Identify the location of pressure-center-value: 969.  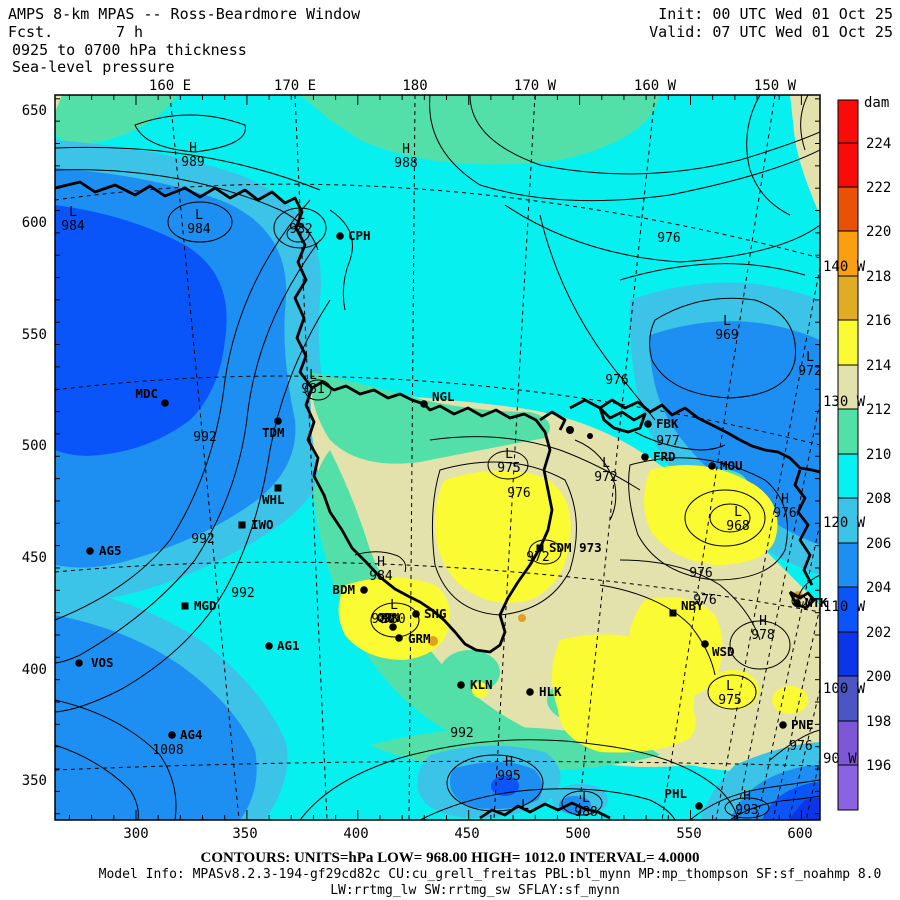
(726, 335).